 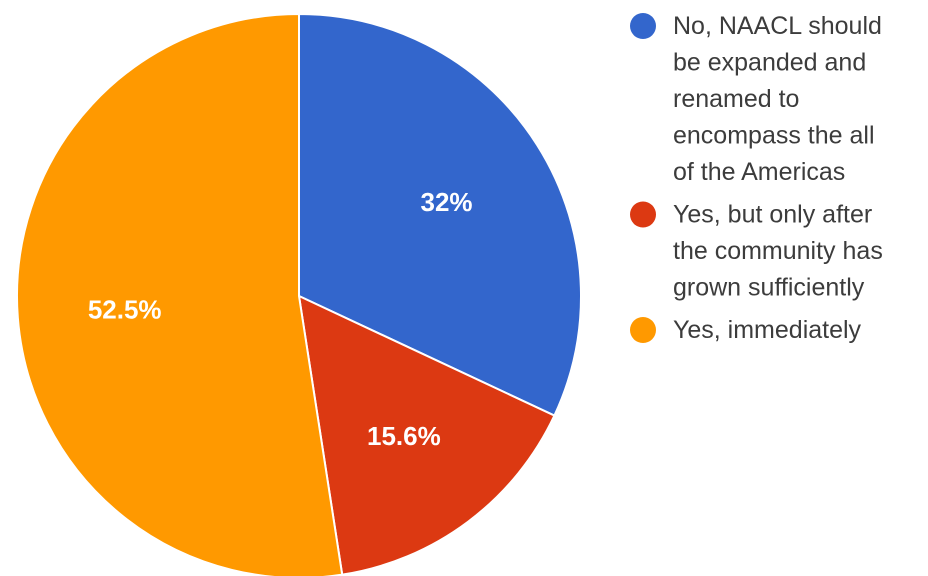 I want to click on legend-label-2-line-0: Yes, immediately, so click(x=767, y=330).